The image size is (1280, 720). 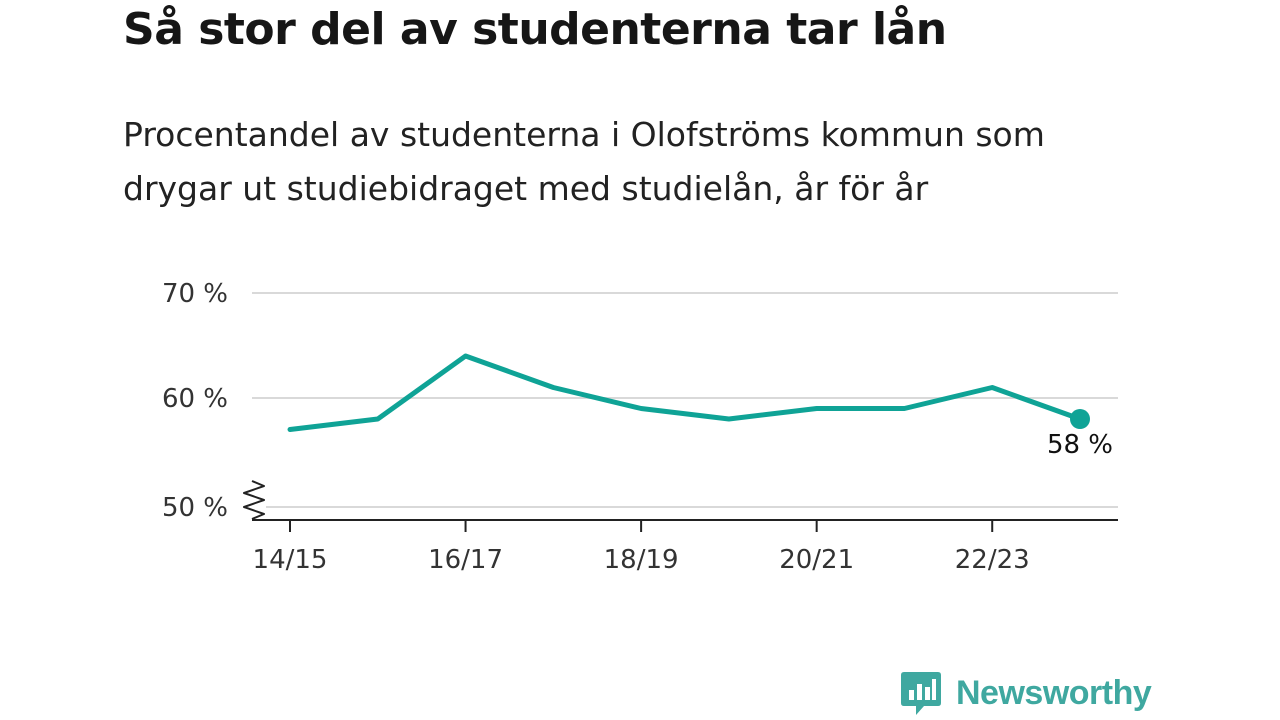 I want to click on x-tick-label: 20/21, so click(x=816, y=560).